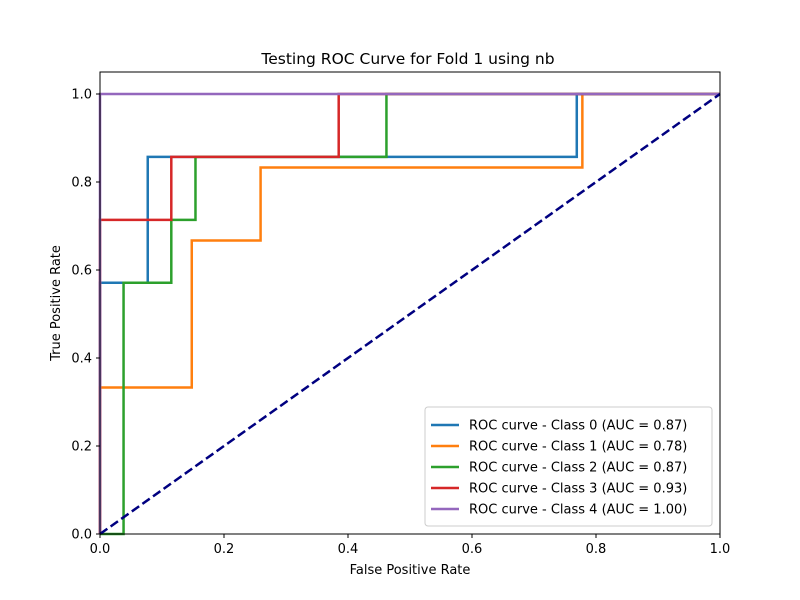 The width and height of the screenshot is (800, 600). I want to click on x-tick-label: 0.0, so click(100, 549).